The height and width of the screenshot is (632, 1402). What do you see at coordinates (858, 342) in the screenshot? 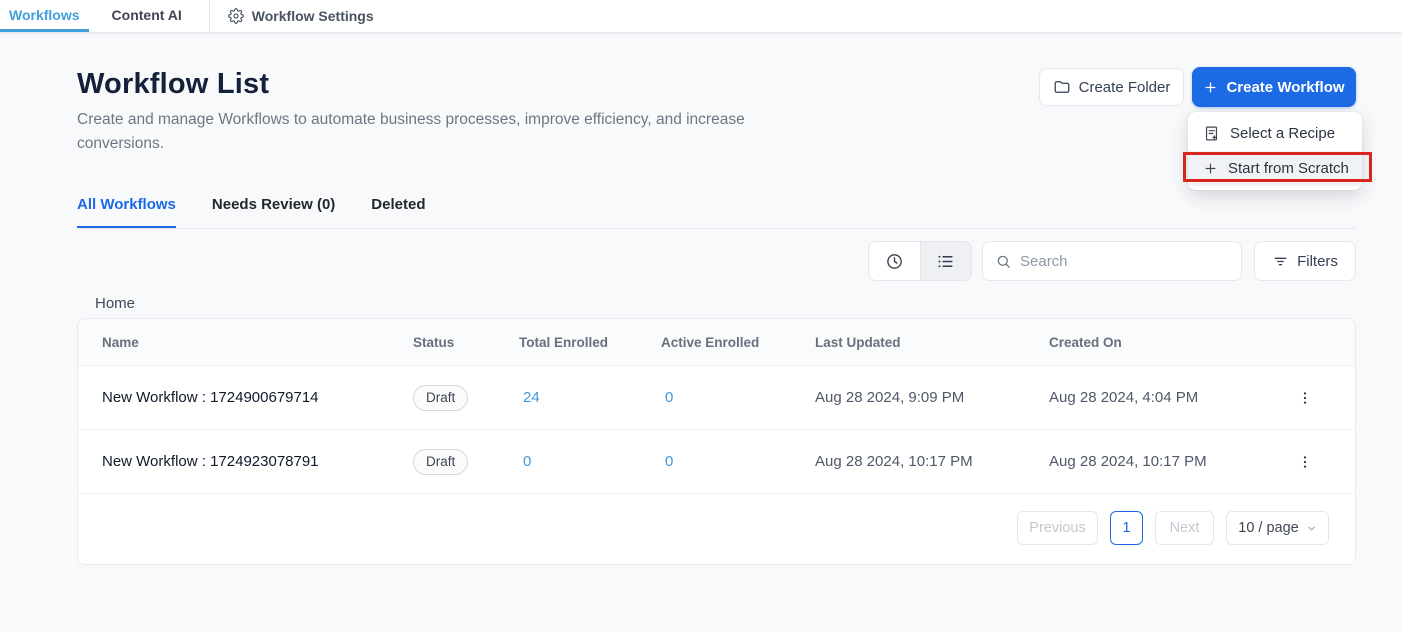
I see `column-header-last-updated: Last Updated` at bounding box center [858, 342].